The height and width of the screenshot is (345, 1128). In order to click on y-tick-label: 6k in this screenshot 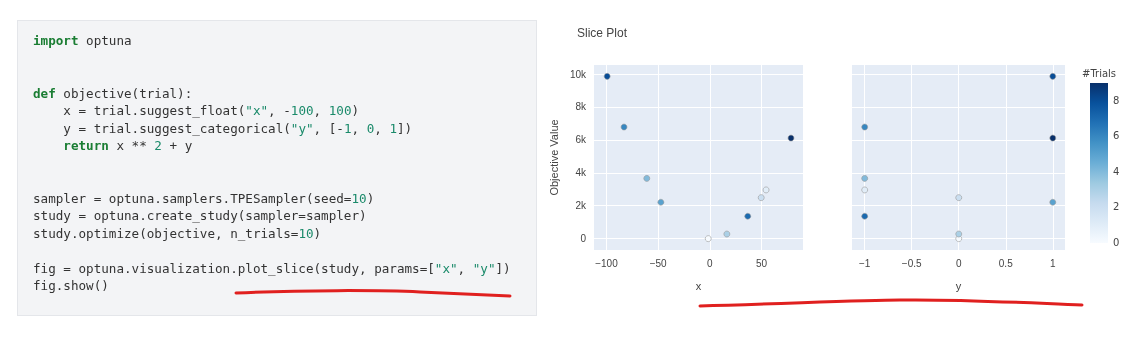, I will do `click(581, 140)`.